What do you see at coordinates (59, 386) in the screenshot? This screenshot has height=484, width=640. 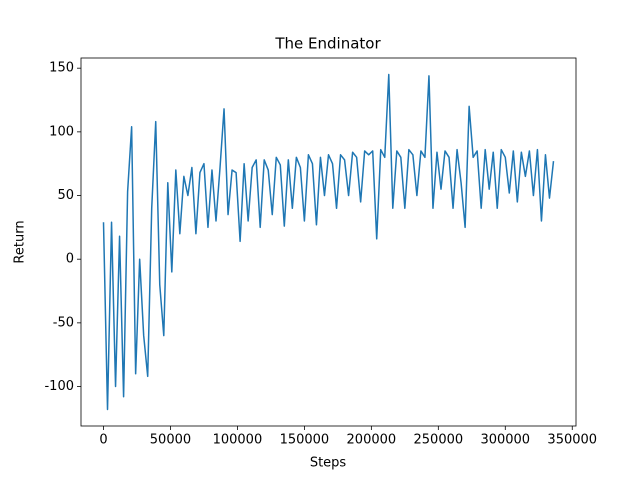 I see `y-tick-label: -100` at bounding box center [59, 386].